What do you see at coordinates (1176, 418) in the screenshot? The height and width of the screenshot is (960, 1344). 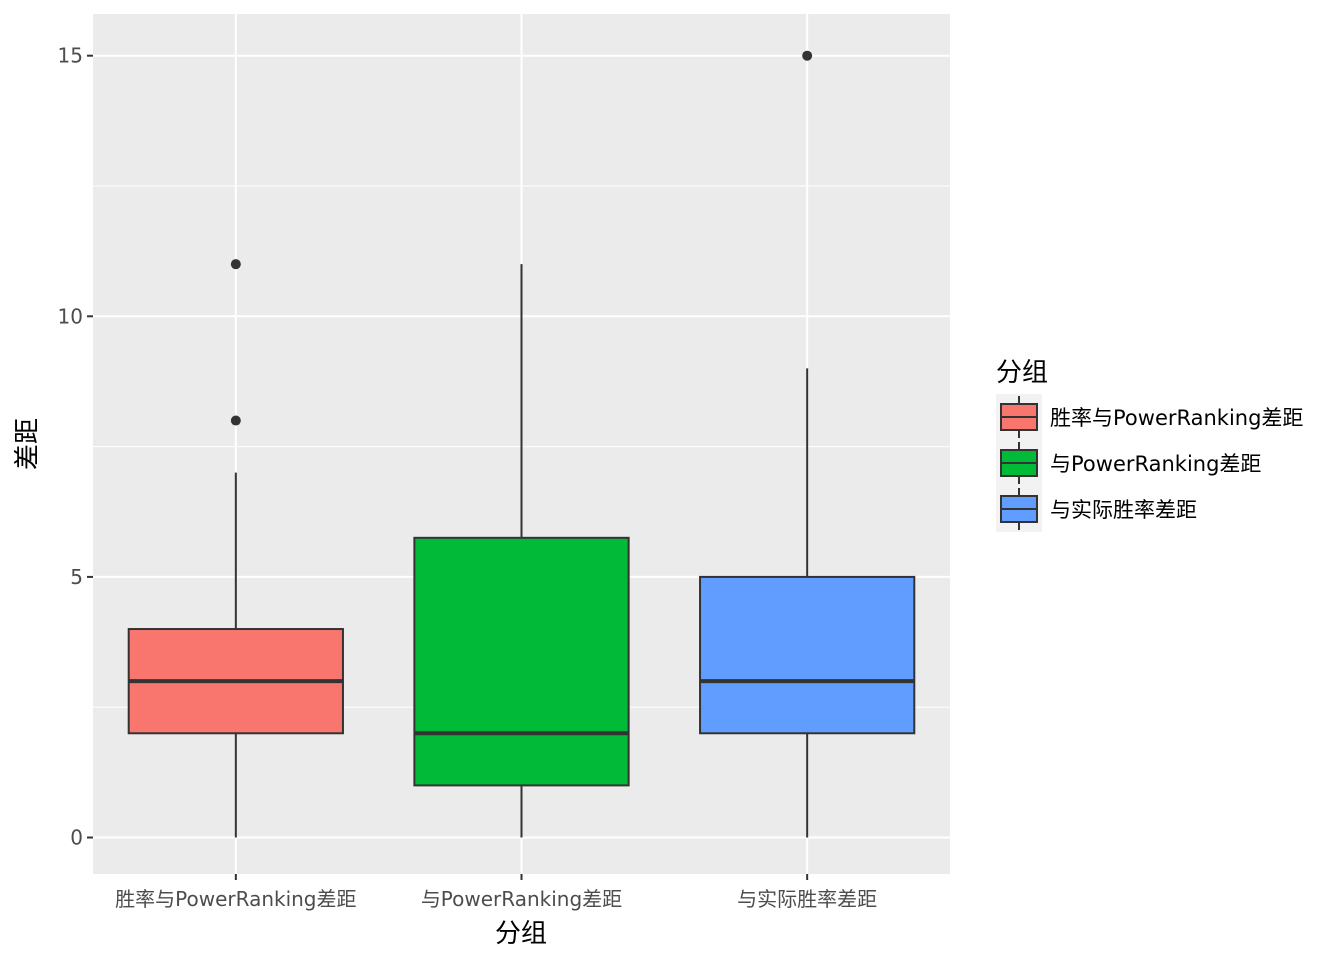 I see `legend-label: 胜率与PowerRanking差距` at bounding box center [1176, 418].